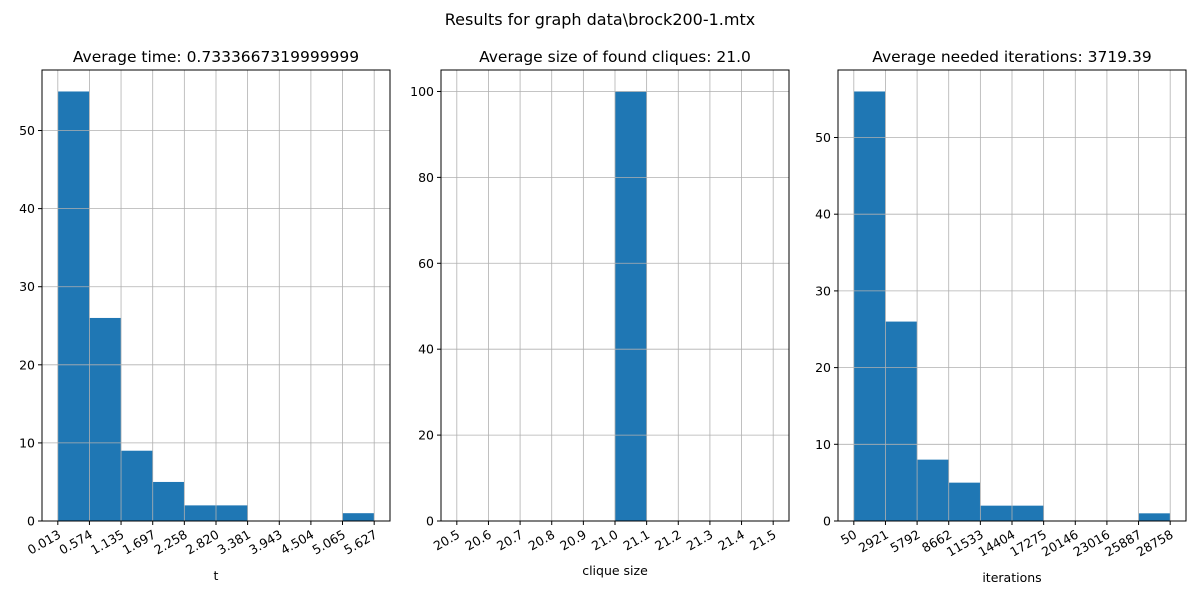 This screenshot has height=600, width=1200. Describe the element at coordinates (422, 91) in the screenshot. I see `clique-size-y-tick-label: 100` at that location.